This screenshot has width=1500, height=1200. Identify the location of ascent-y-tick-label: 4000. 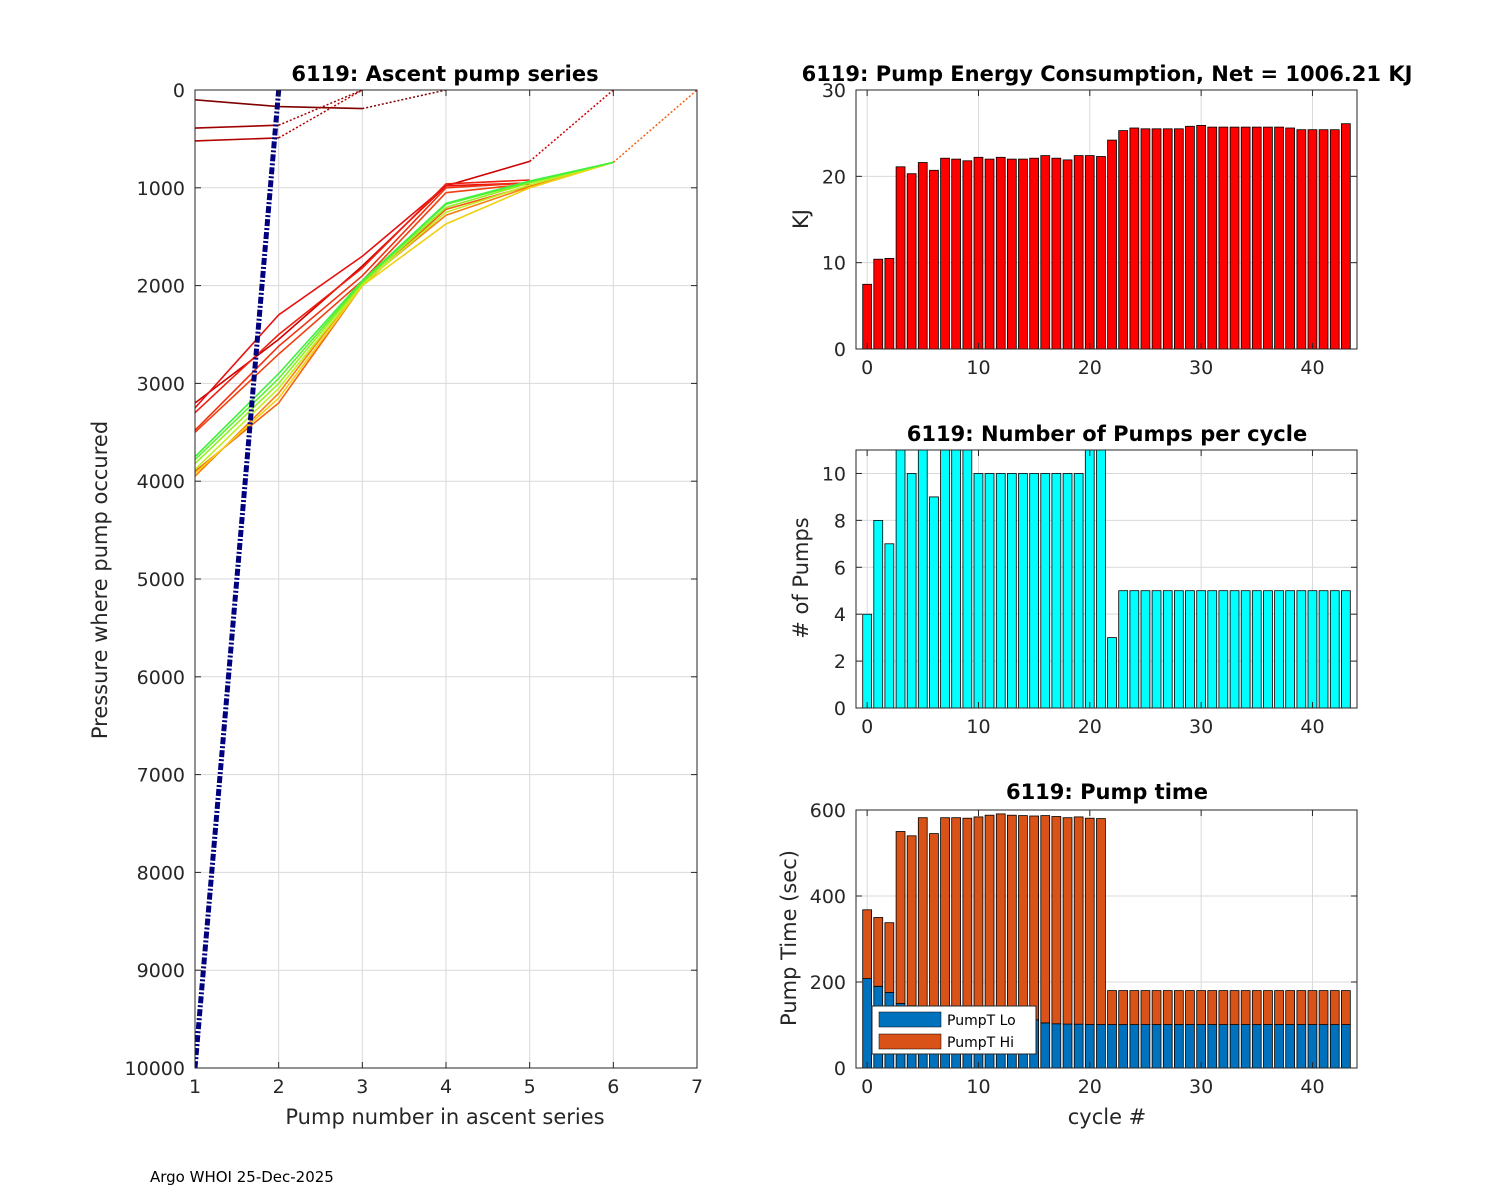
(161, 482).